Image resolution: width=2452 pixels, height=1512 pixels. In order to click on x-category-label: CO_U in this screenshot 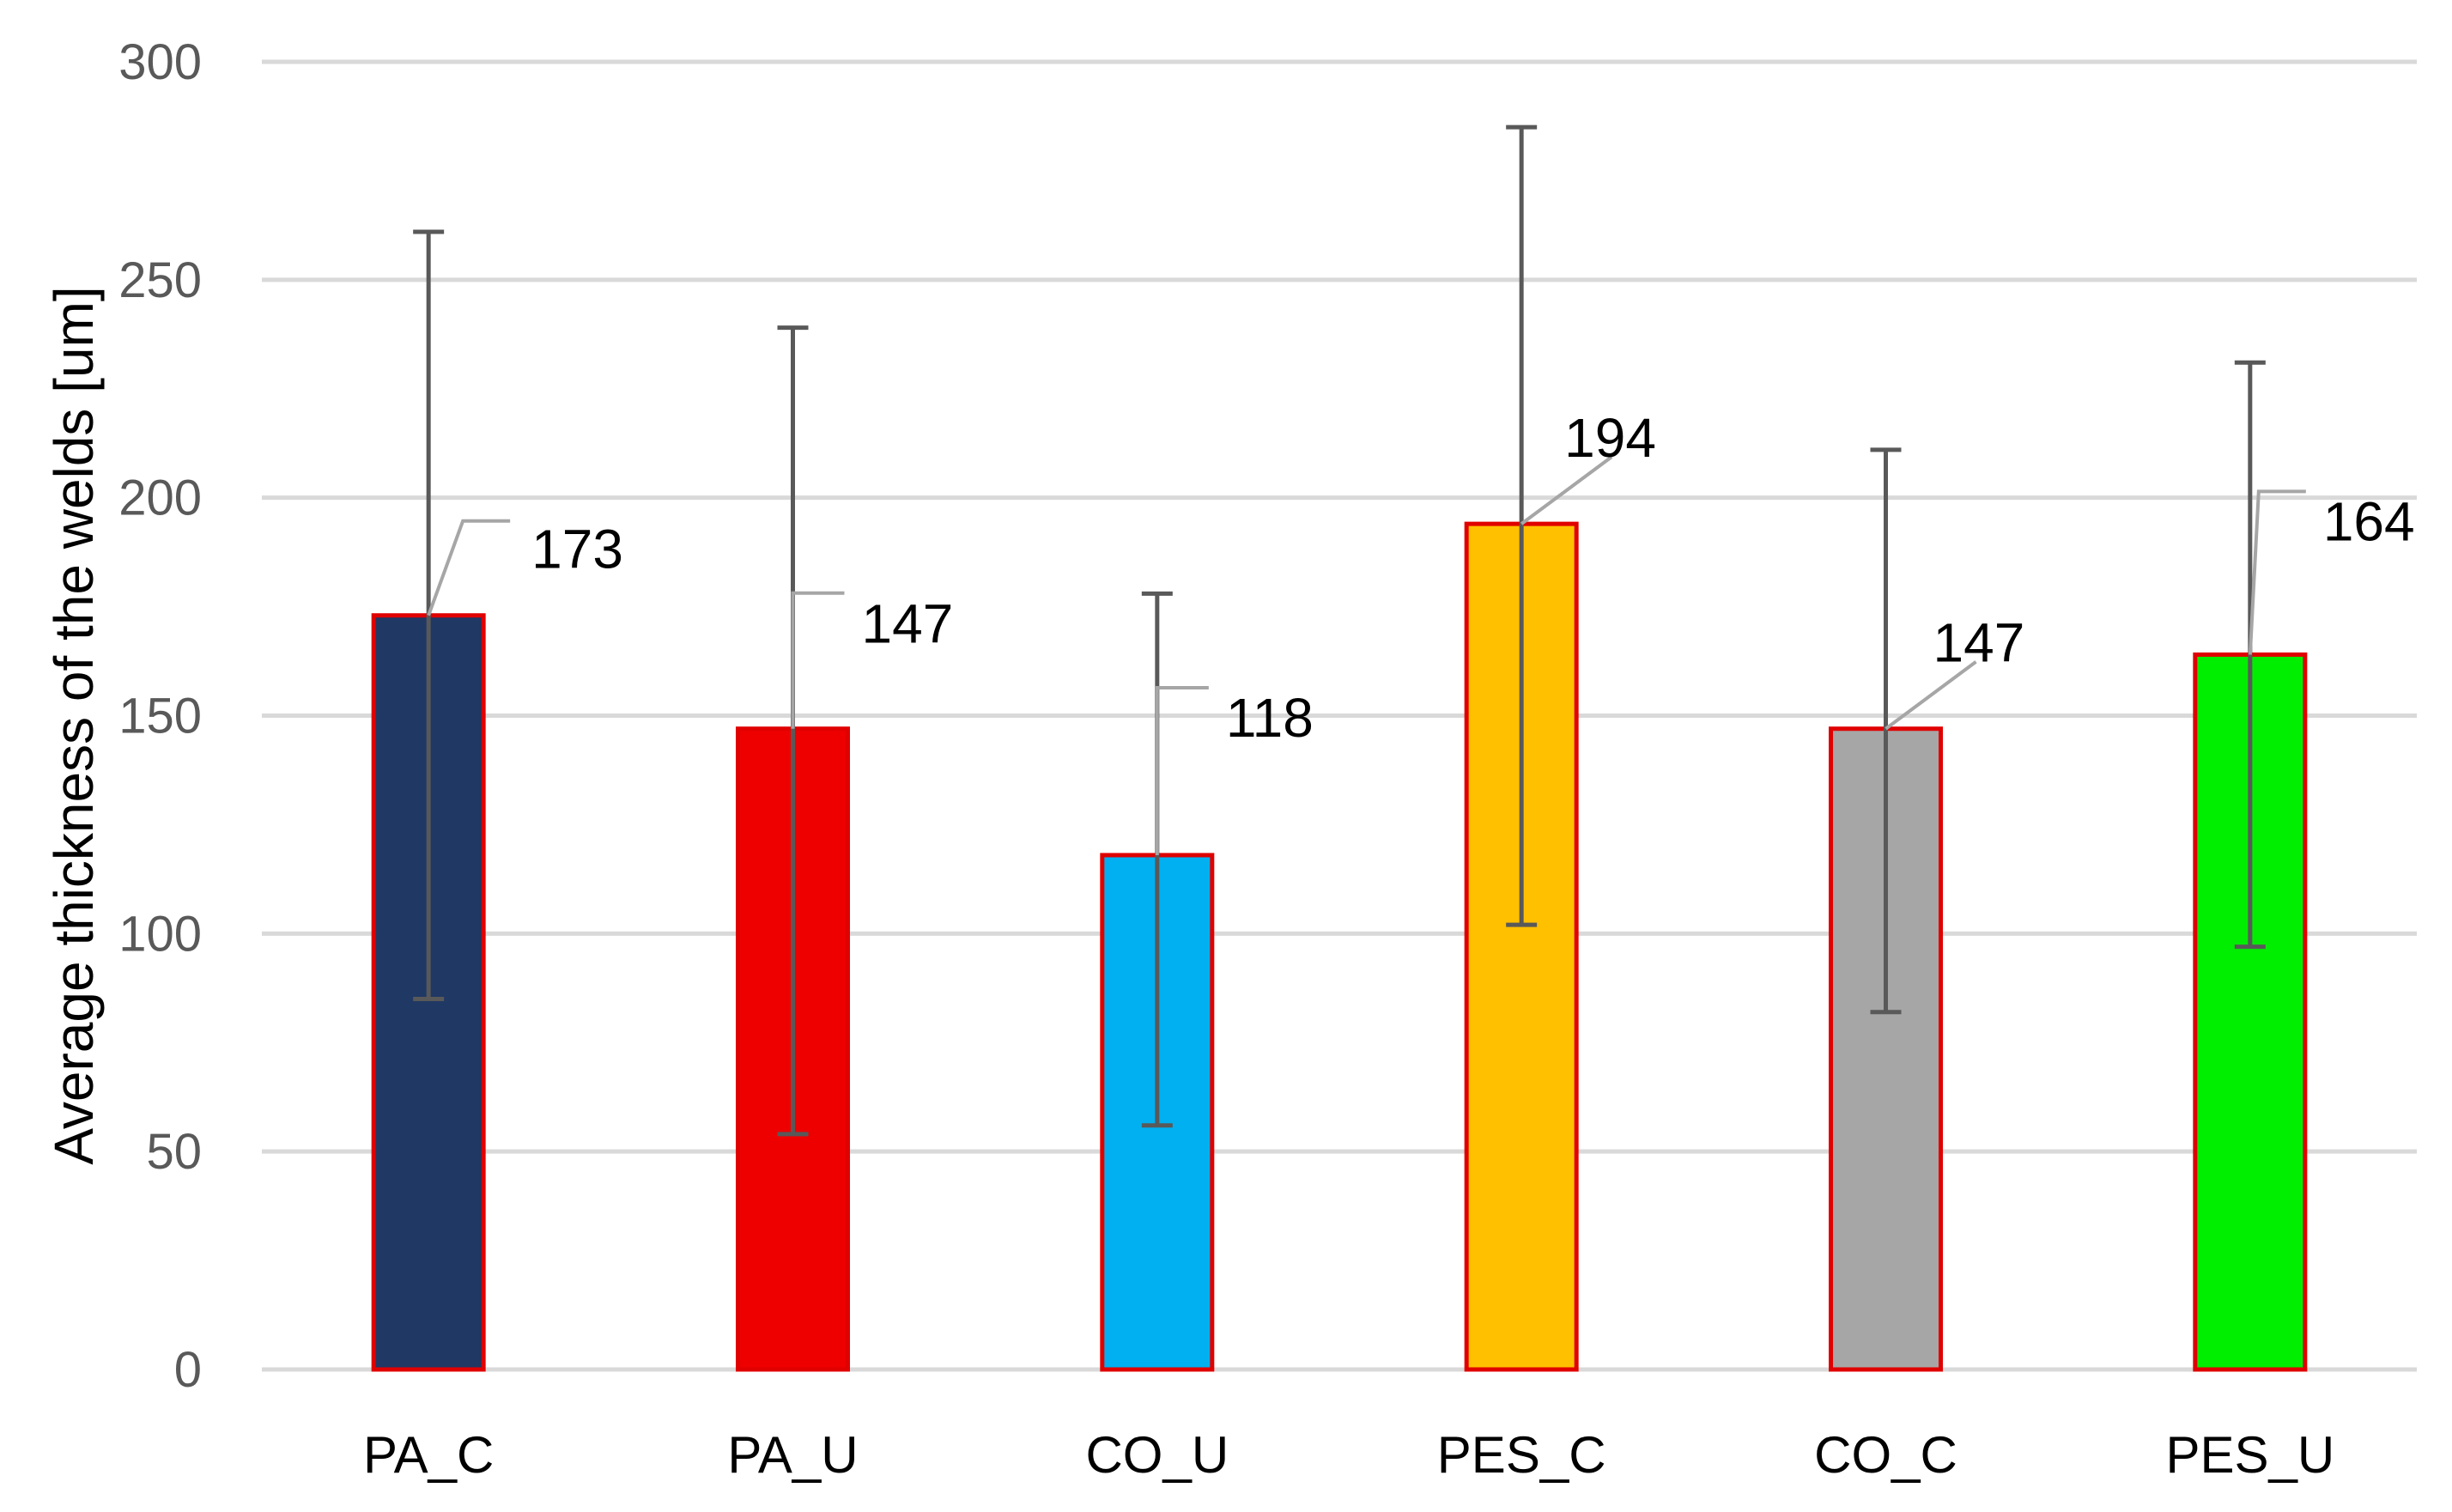, I will do `click(1157, 1455)`.